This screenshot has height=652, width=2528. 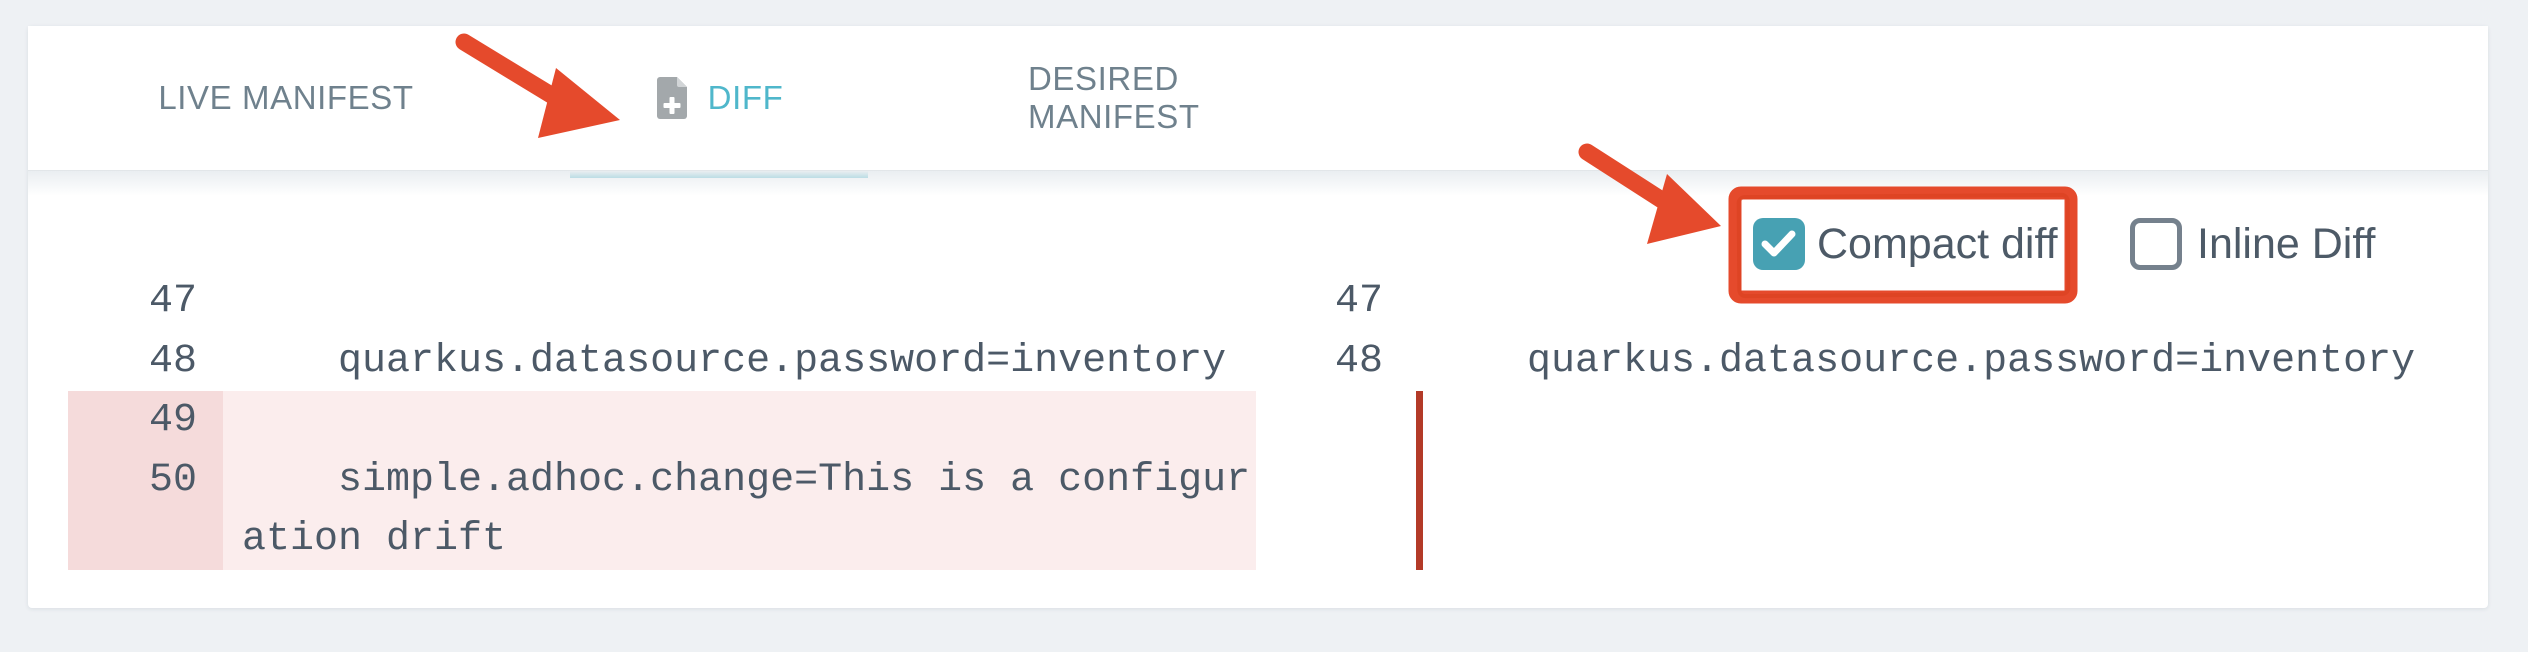 What do you see at coordinates (145, 421) in the screenshot?
I see `line-number: 49` at bounding box center [145, 421].